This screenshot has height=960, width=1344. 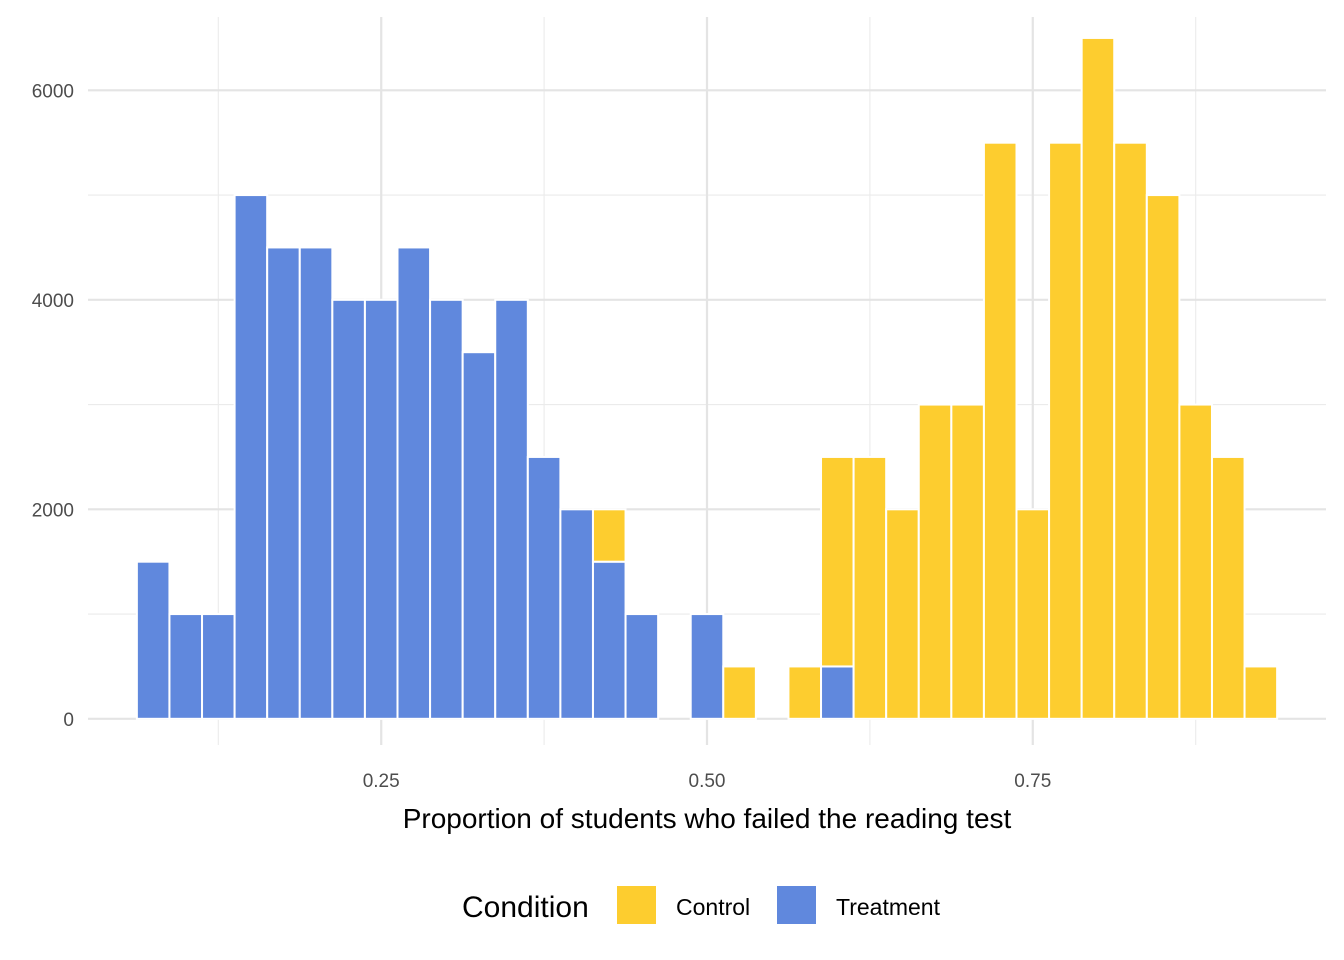 I want to click on x-tick-label: 0.25, so click(x=381, y=781).